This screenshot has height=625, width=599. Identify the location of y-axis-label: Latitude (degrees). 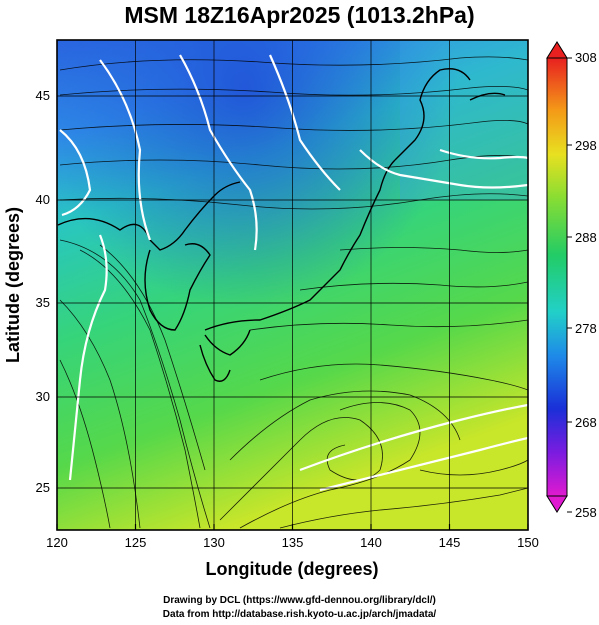
(13, 285).